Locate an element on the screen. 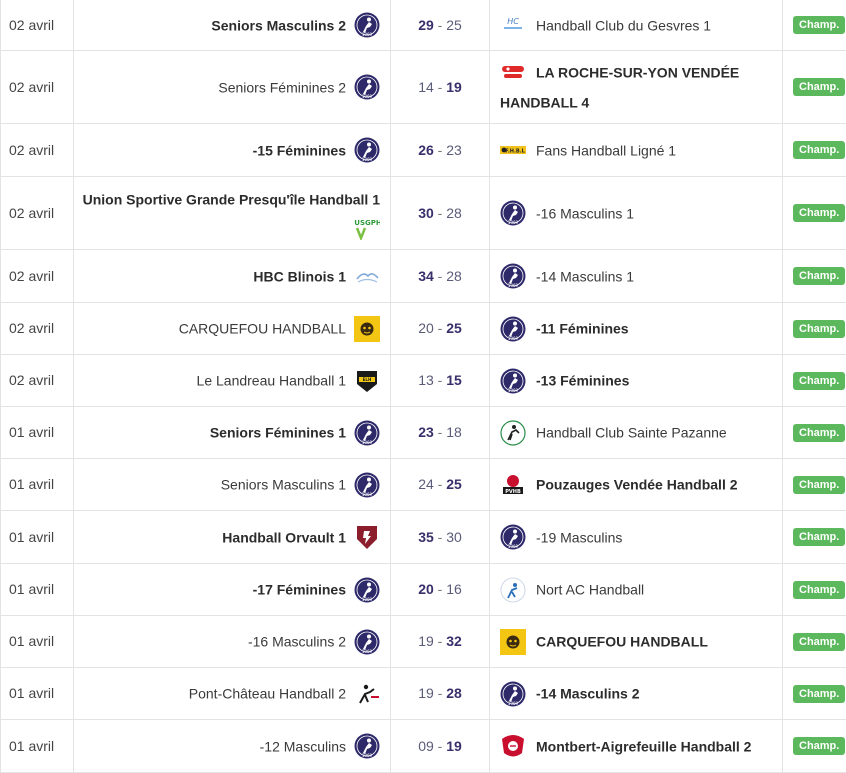  away-team: F.H.B.L Fans Handball Ligné 1 is located at coordinates (636, 149).